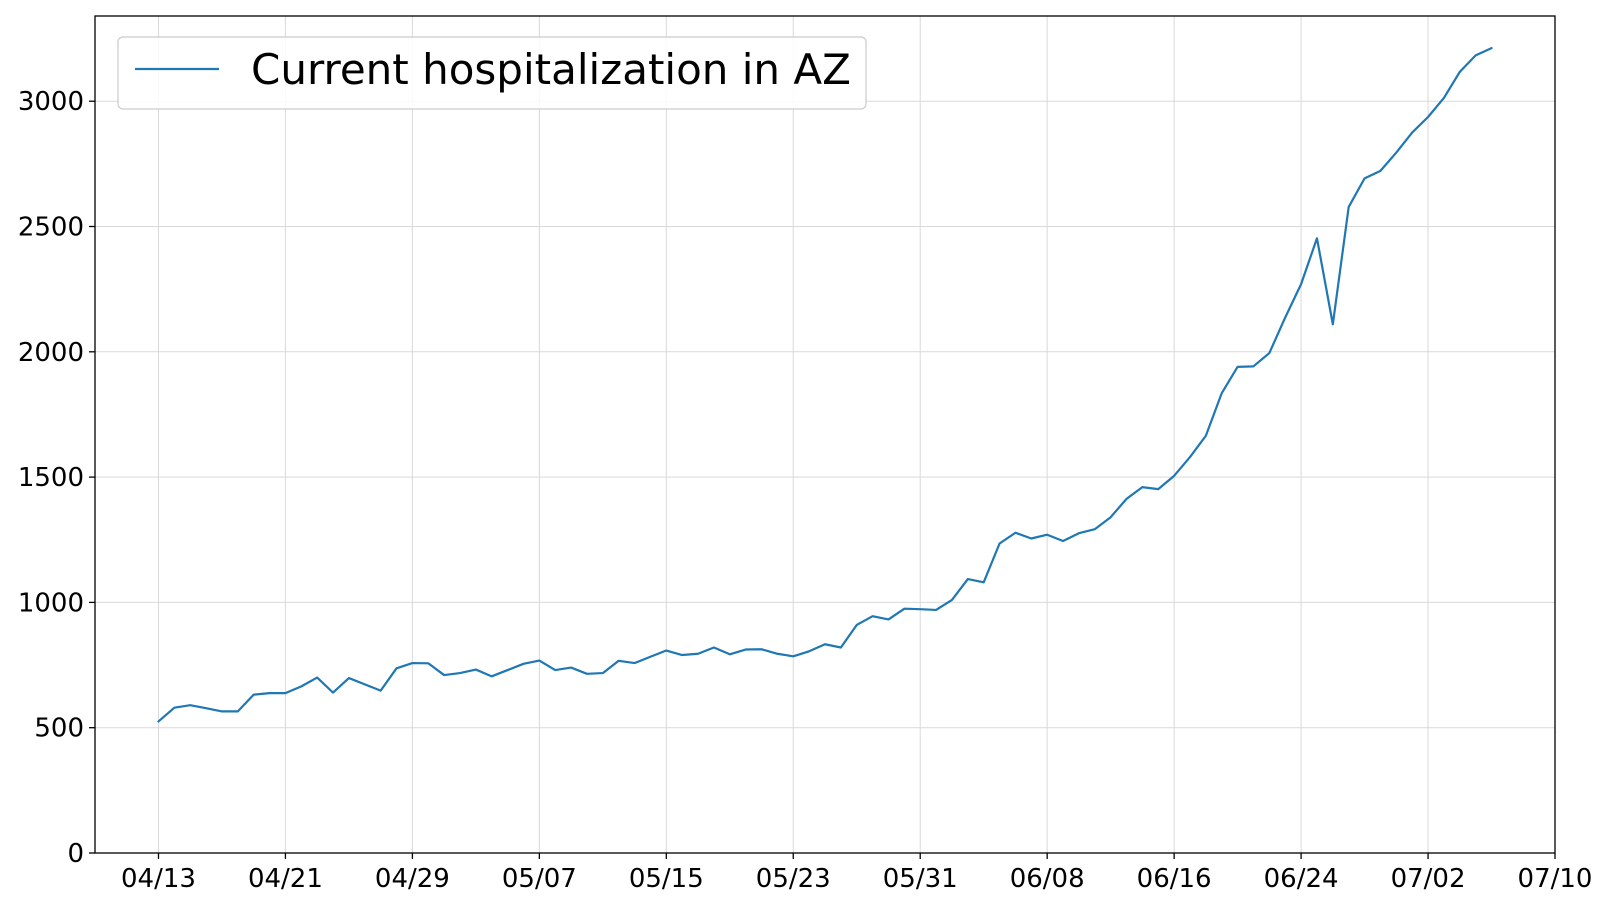 Image resolution: width=1600 pixels, height=900 pixels. I want to click on x-tick-label: 04/29, so click(412, 879).